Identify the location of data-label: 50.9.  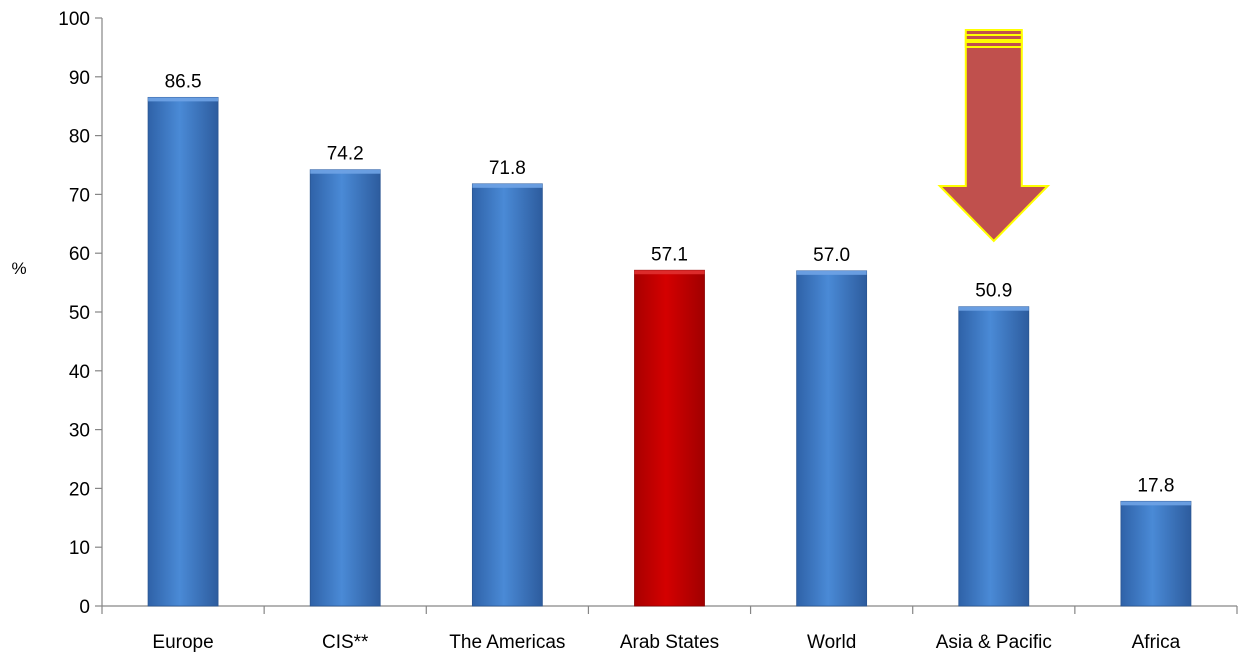
(993, 291).